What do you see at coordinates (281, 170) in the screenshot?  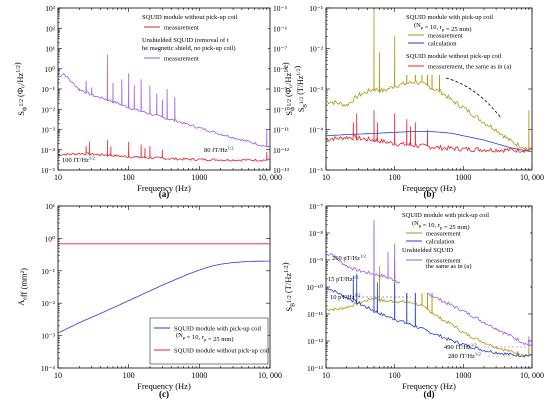 I see `y2-tick-label: 10⁻¹³` at bounding box center [281, 170].